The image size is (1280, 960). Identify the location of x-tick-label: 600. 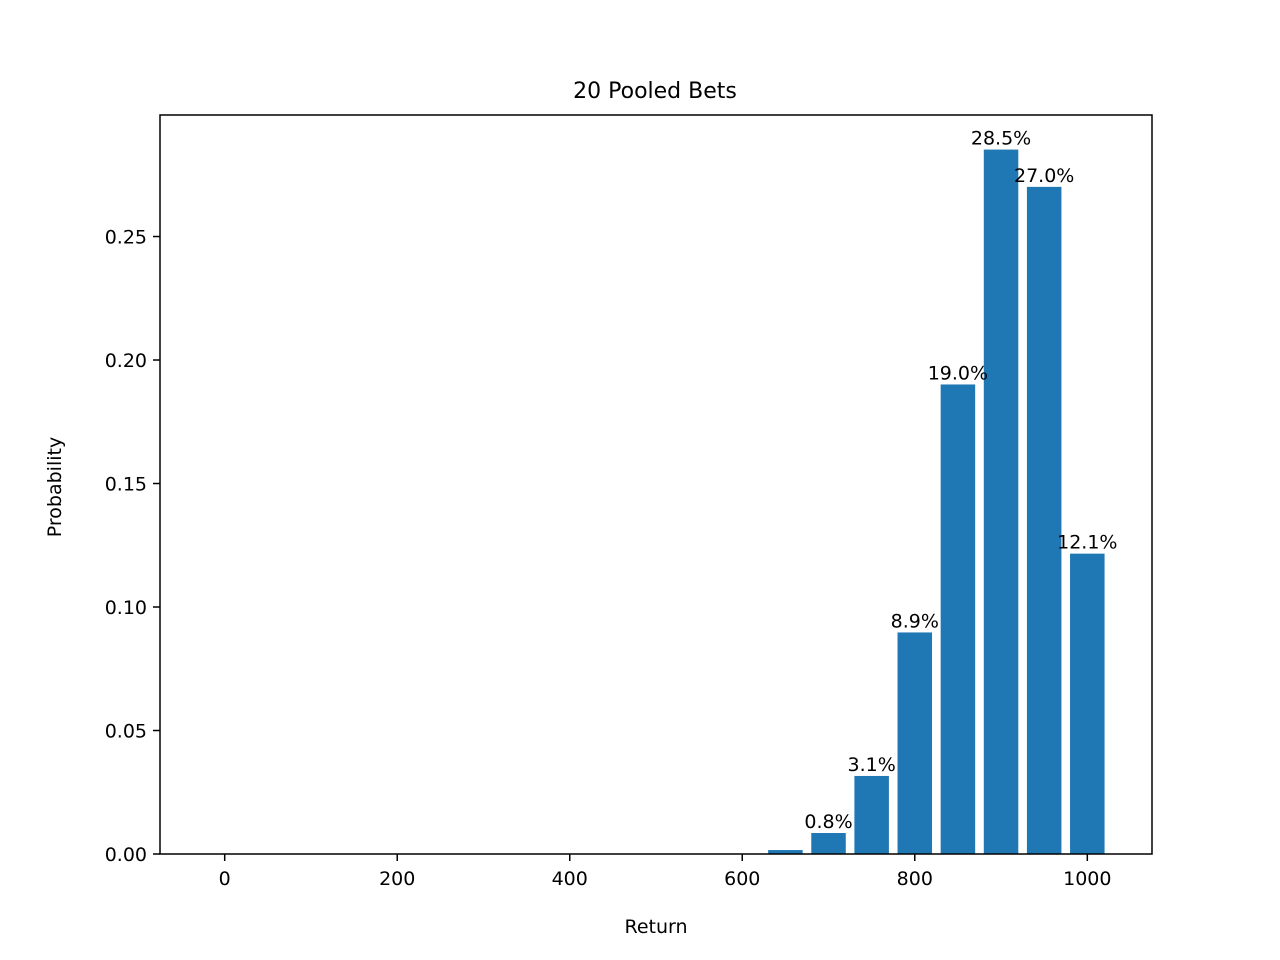
(742, 879).